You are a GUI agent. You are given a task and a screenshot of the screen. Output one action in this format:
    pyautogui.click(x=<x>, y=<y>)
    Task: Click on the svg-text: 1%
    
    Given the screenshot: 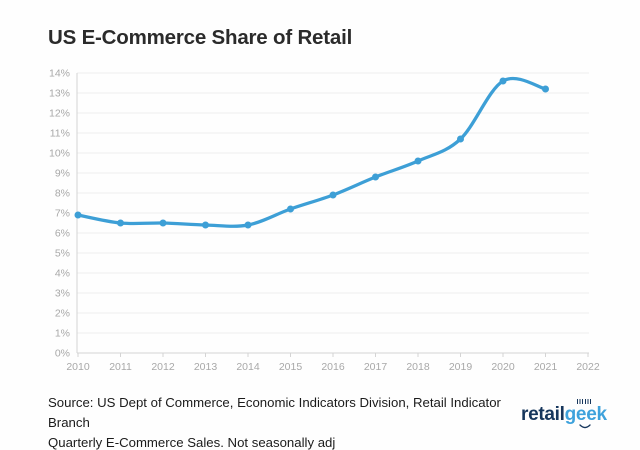 What is the action you would take?
    pyautogui.click(x=62, y=334)
    